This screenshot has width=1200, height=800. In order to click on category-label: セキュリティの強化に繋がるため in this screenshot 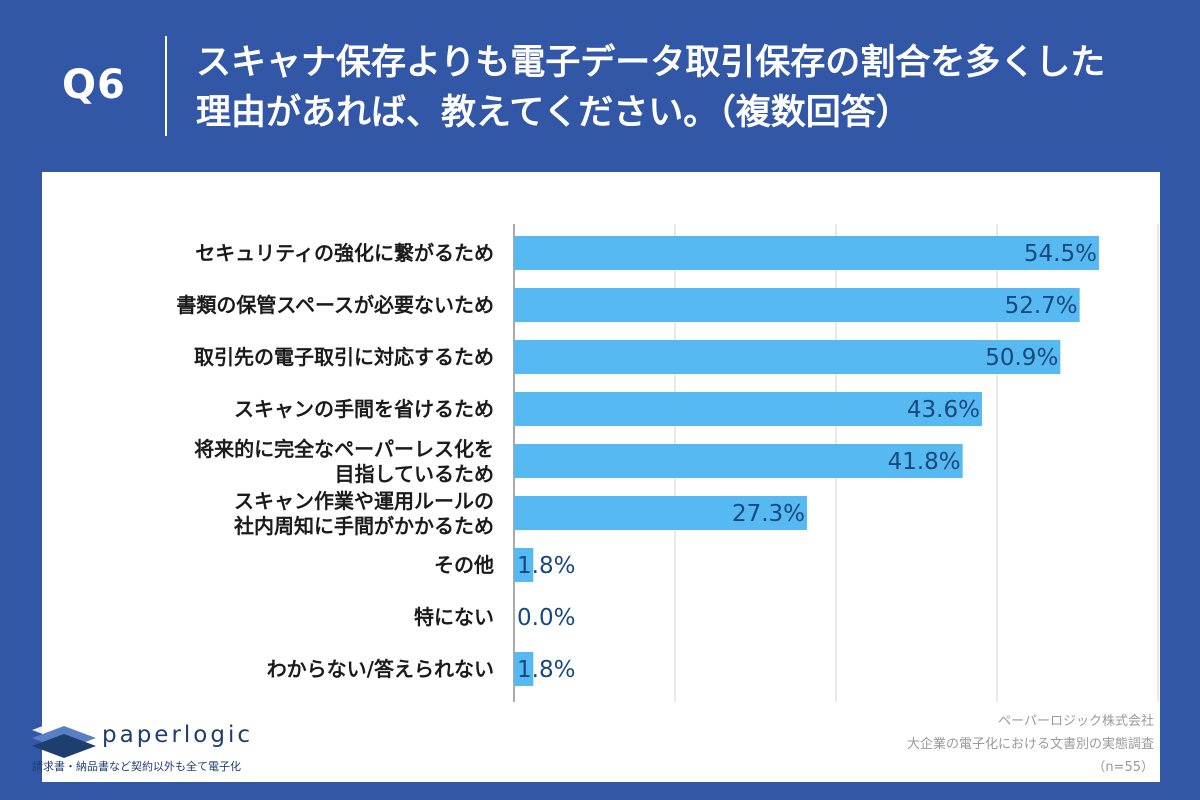, I will do `click(344, 253)`.